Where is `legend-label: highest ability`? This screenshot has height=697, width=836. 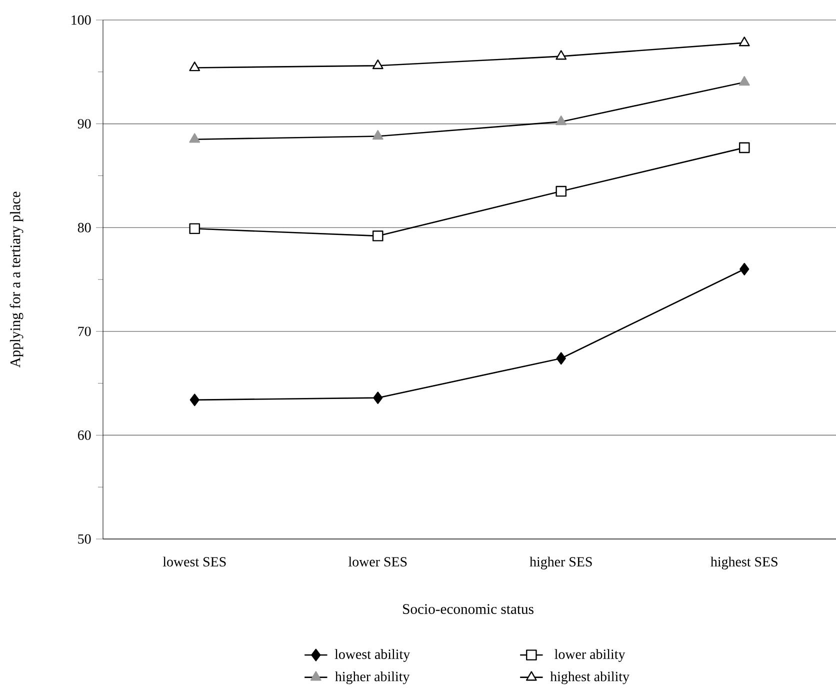
legend-label: highest ability is located at coordinates (590, 677).